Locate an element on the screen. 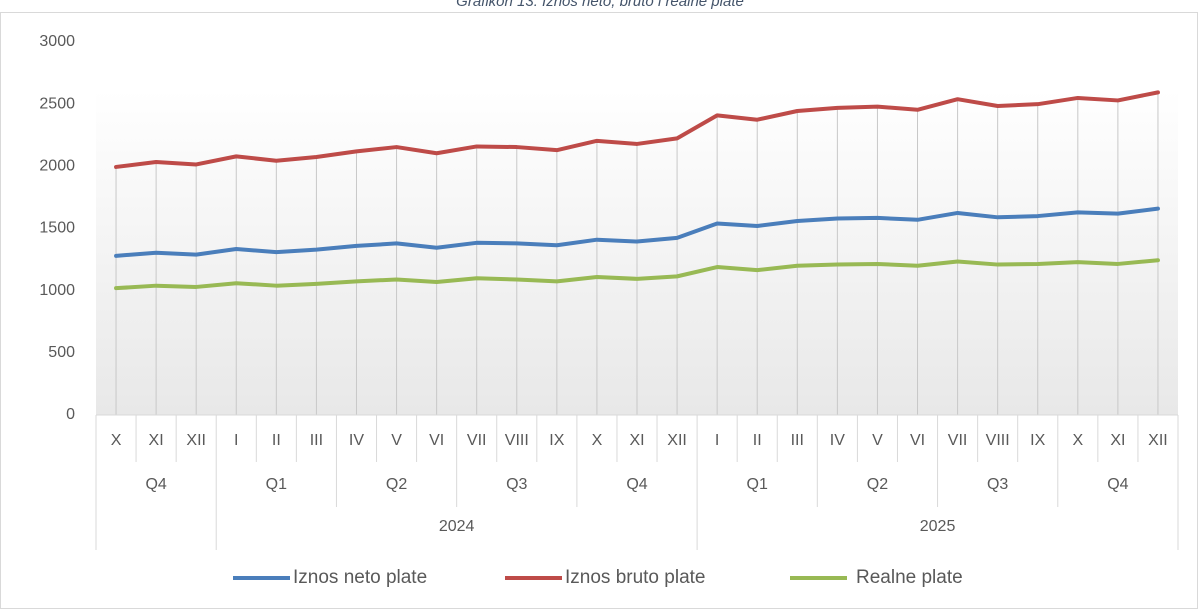 This screenshot has width=1199, height=610. legend-label: Iznos neto plate is located at coordinates (360, 577).